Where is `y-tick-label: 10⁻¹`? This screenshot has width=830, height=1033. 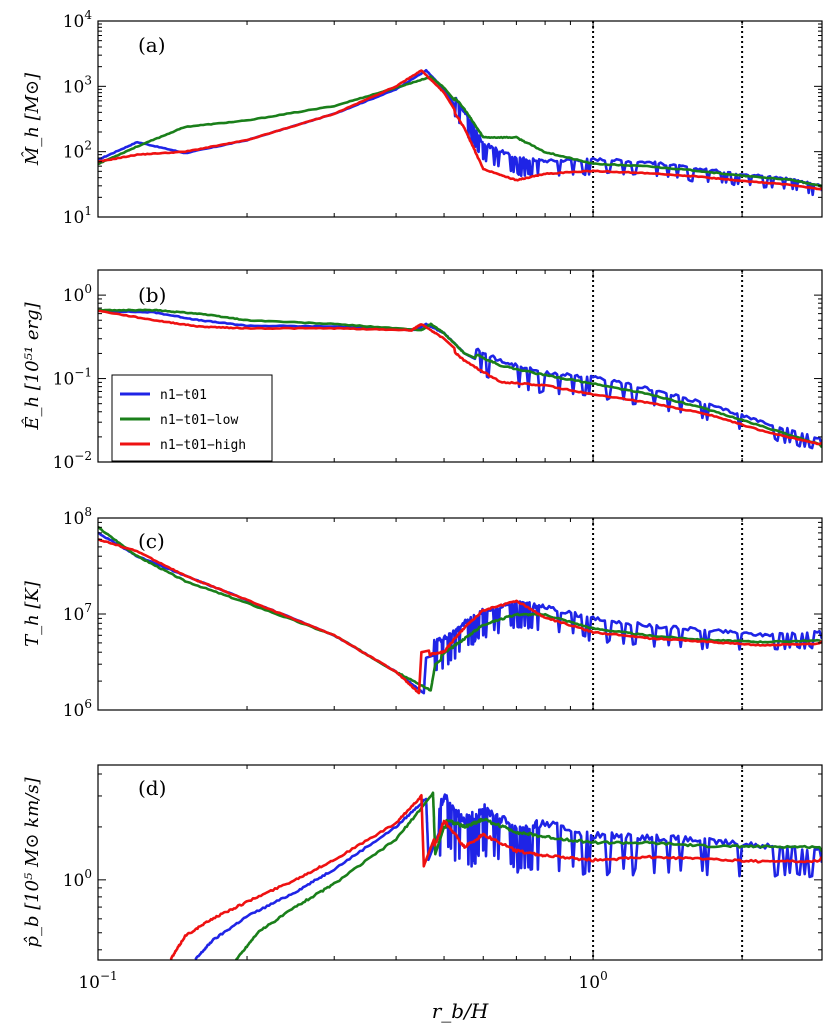
y-tick-label: 10⁻¹ is located at coordinates (72, 378).